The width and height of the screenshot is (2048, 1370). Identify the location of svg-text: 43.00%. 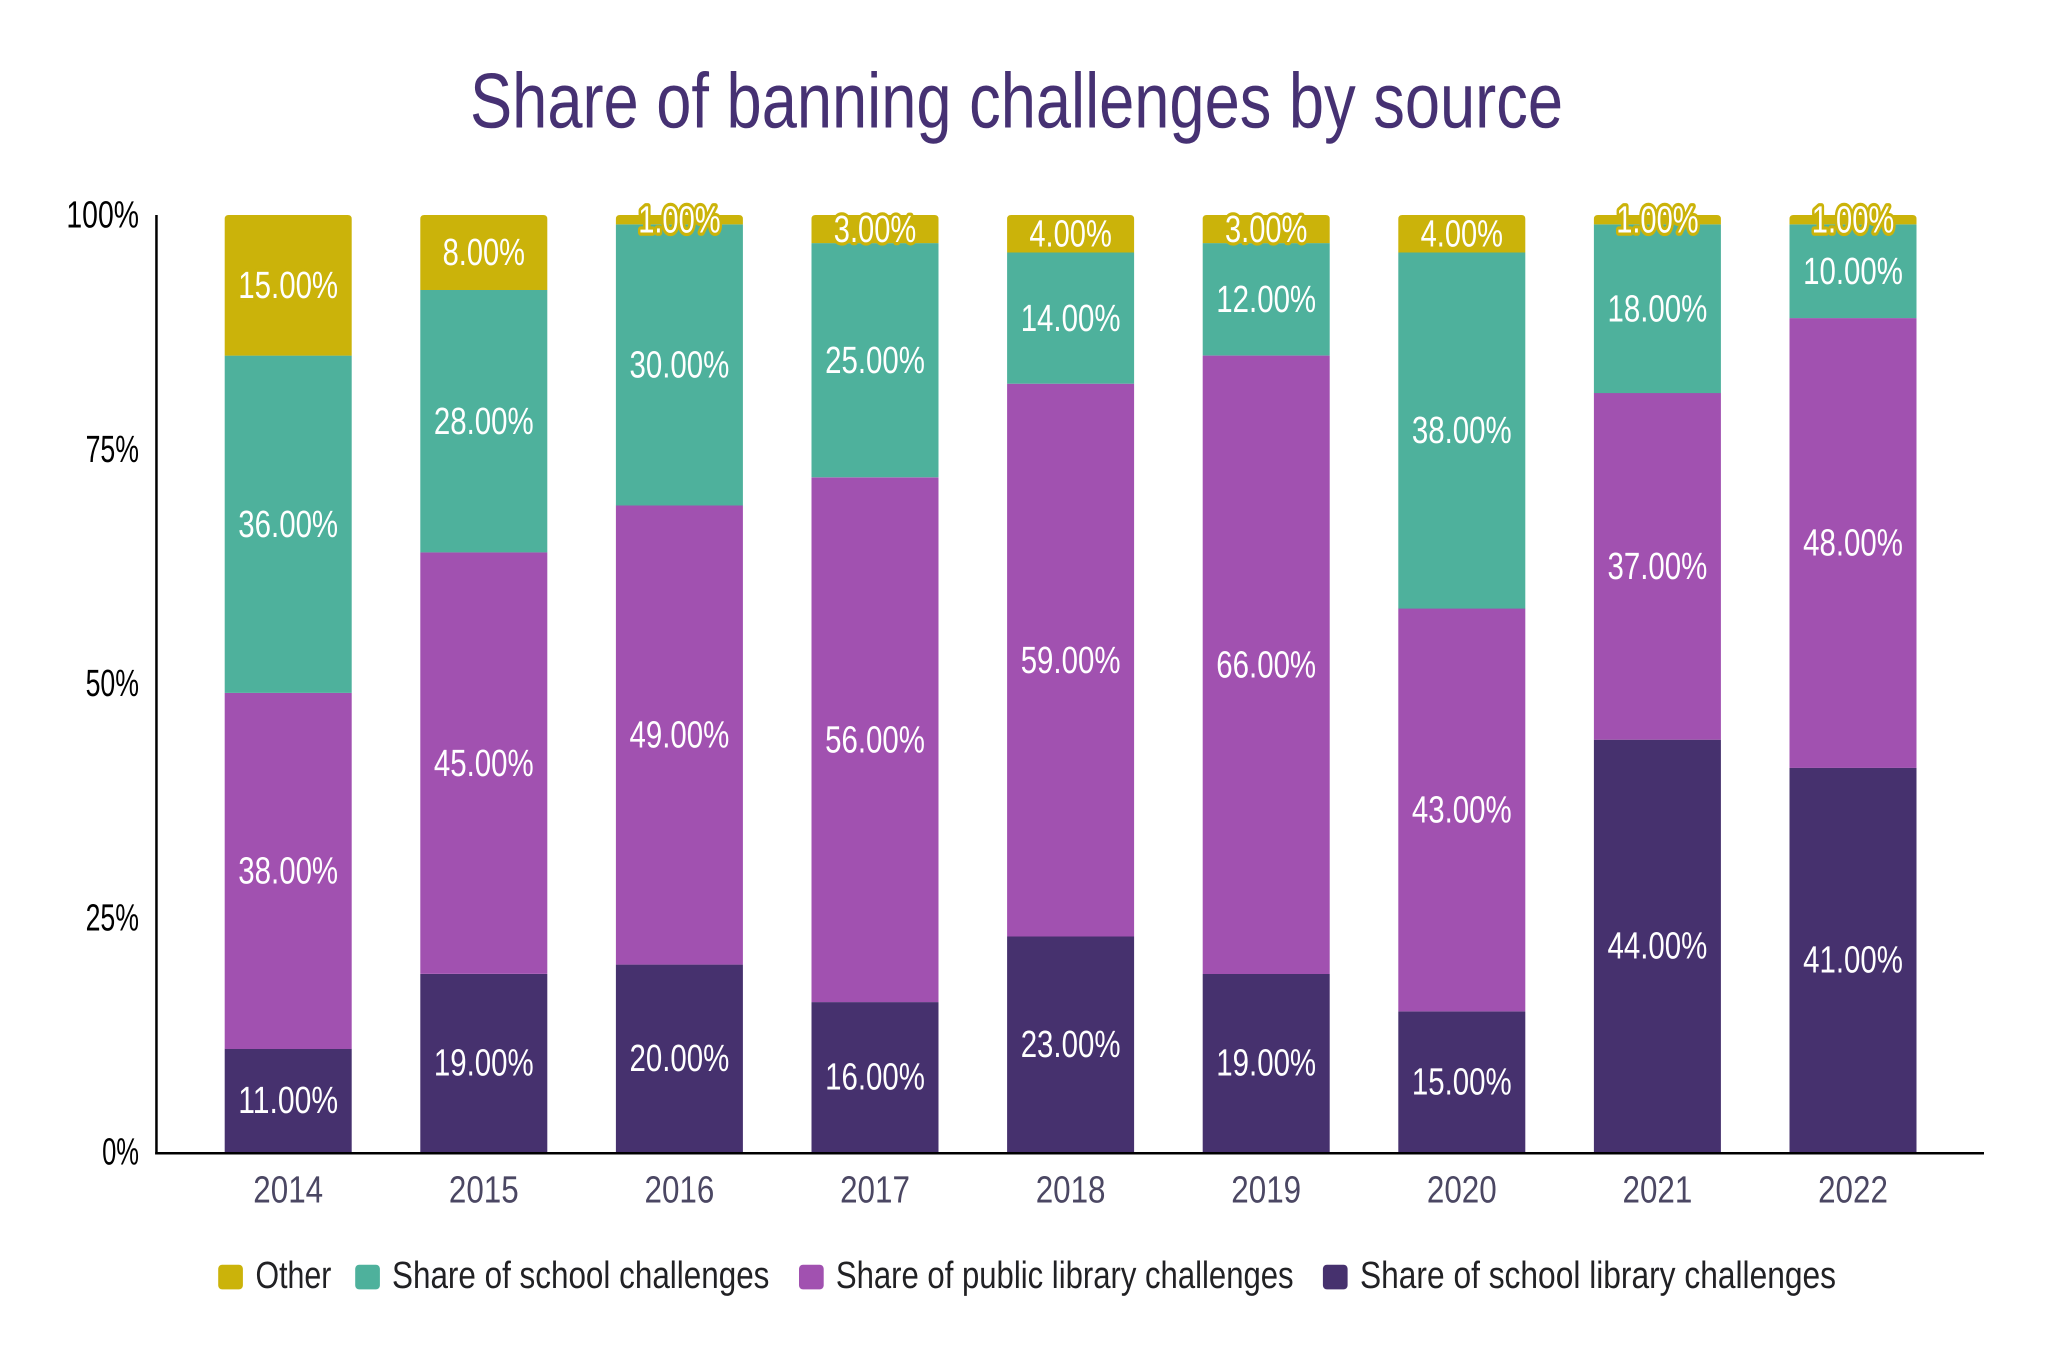
(1462, 811).